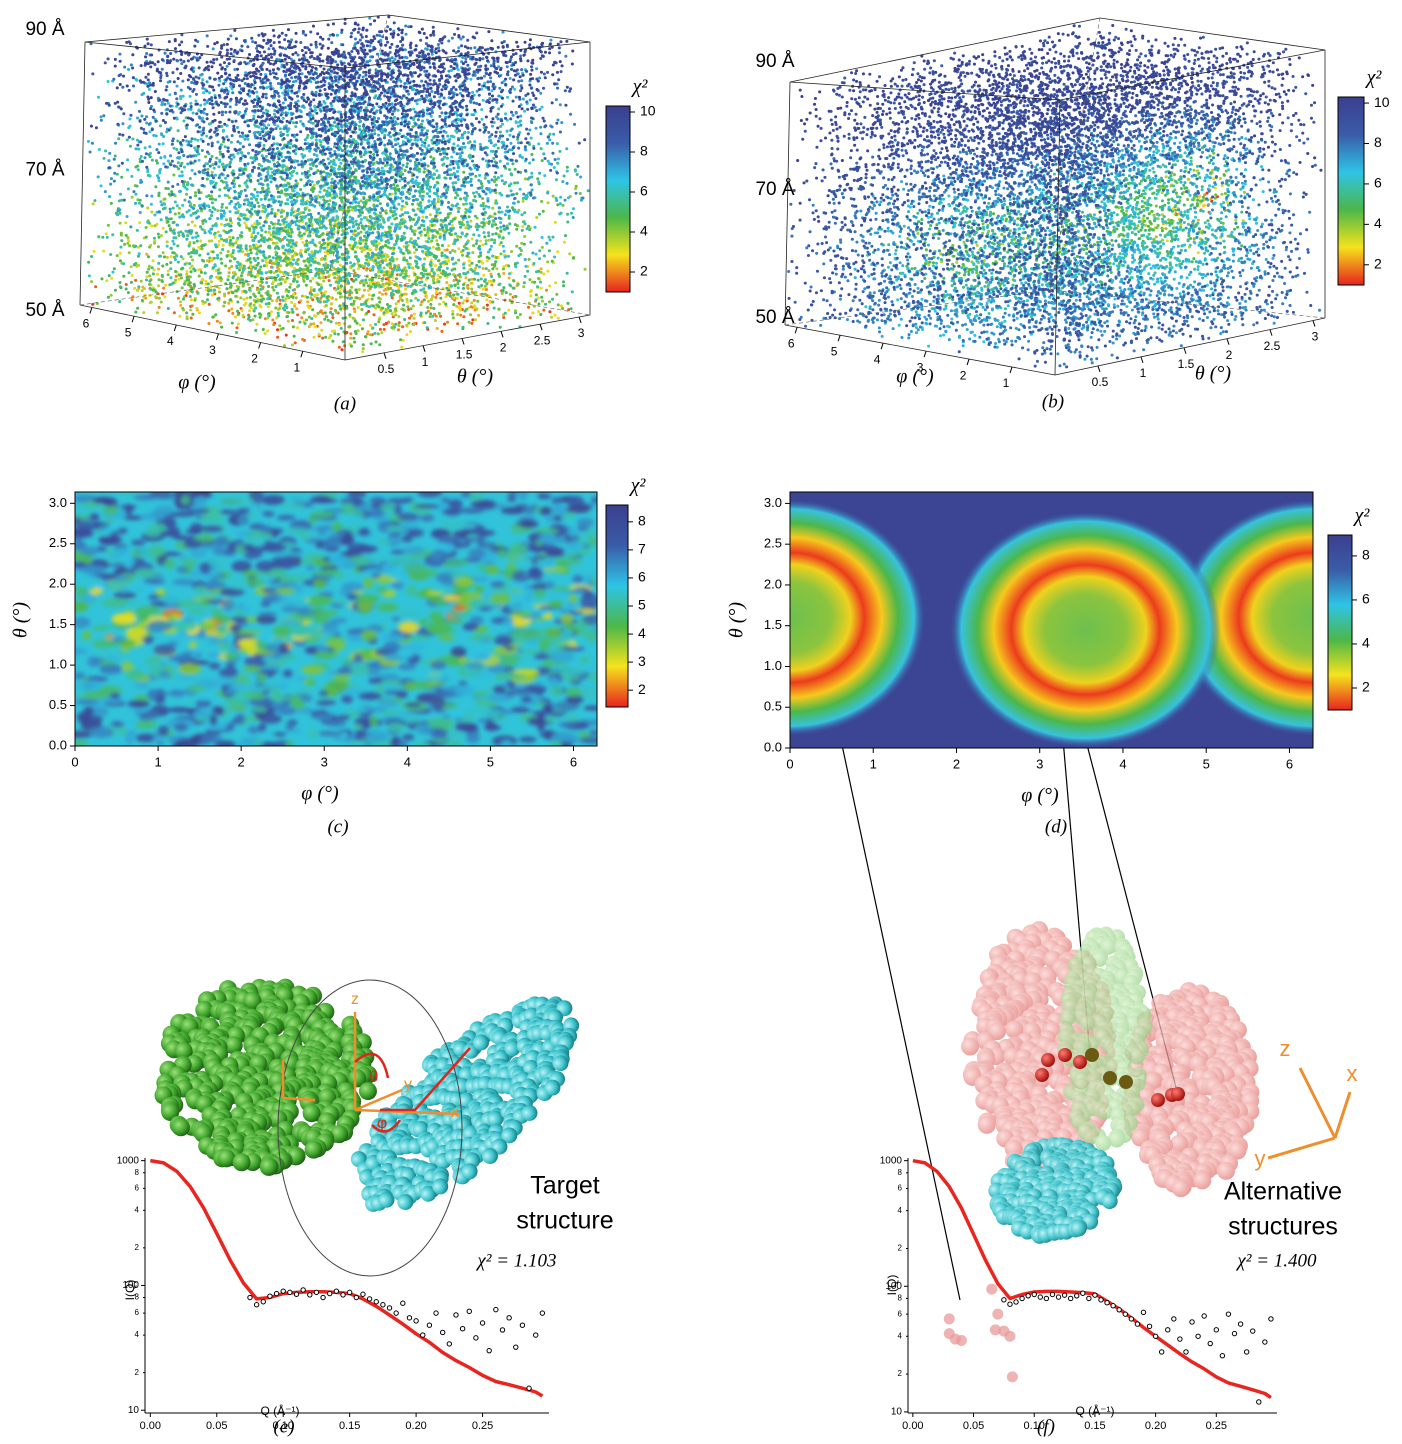 Image resolution: width=1402 pixels, height=1444 pixels. What do you see at coordinates (877, 359) in the screenshot?
I see `x-tick-label: 4` at bounding box center [877, 359].